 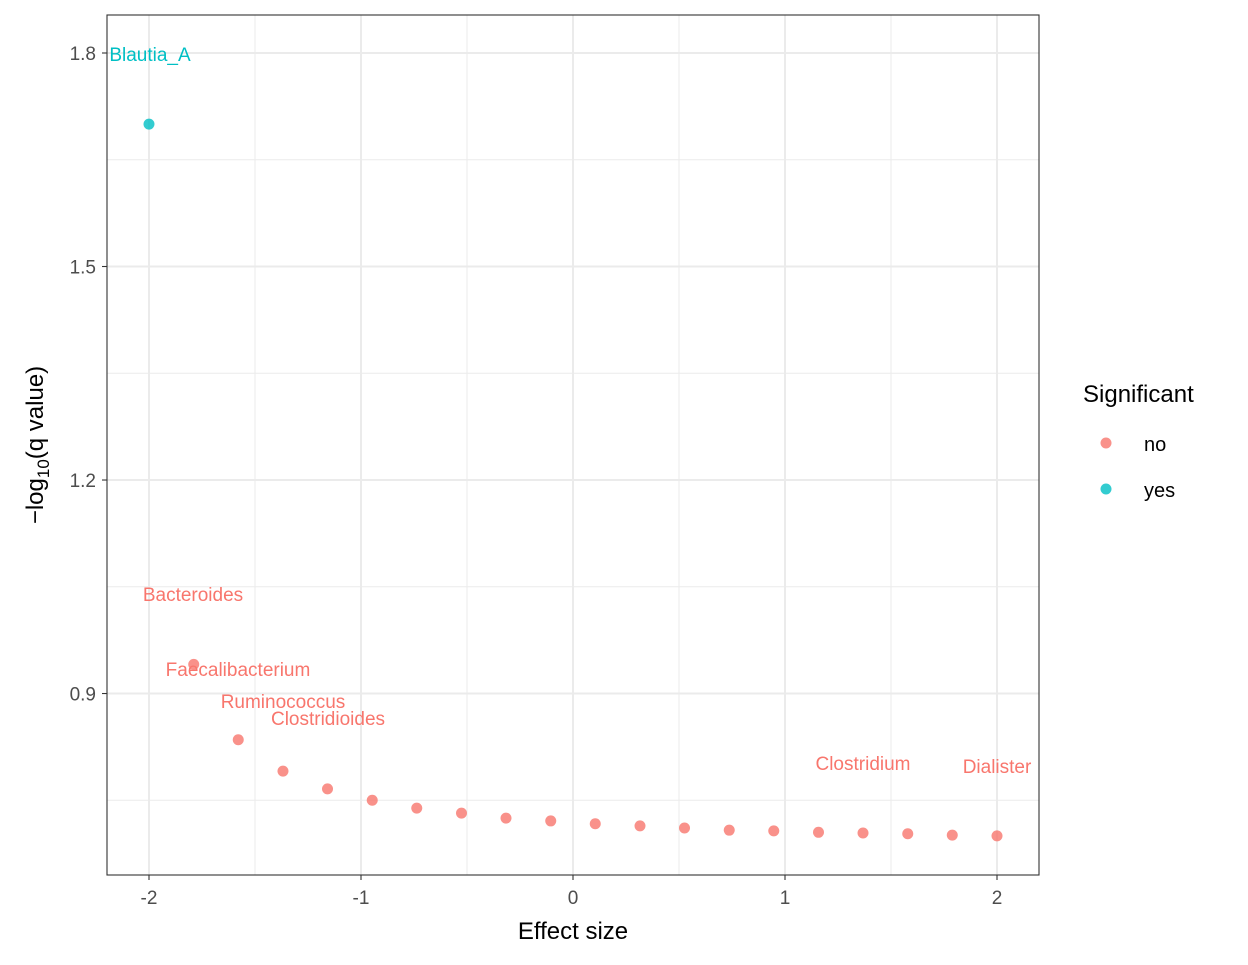 What do you see at coordinates (1138, 441) in the screenshot?
I see `legend: Significant no yes` at bounding box center [1138, 441].